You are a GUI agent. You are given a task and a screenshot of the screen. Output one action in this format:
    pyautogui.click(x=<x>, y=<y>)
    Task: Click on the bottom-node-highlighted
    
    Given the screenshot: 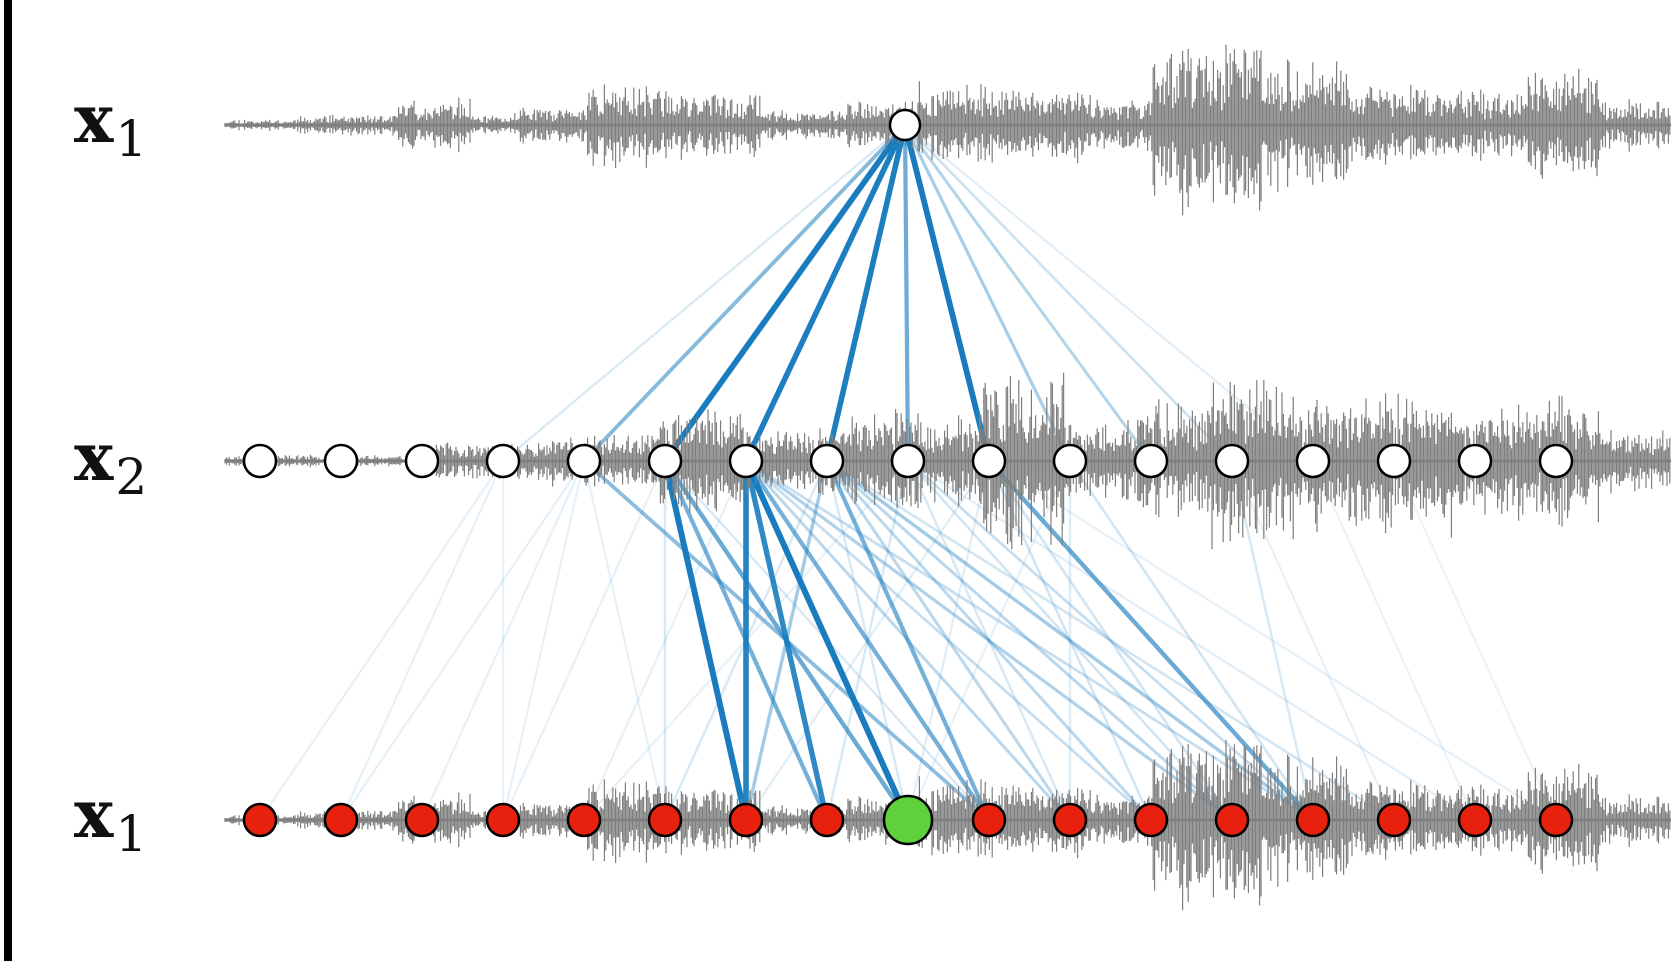 What is the action you would take?
    pyautogui.click(x=908, y=820)
    